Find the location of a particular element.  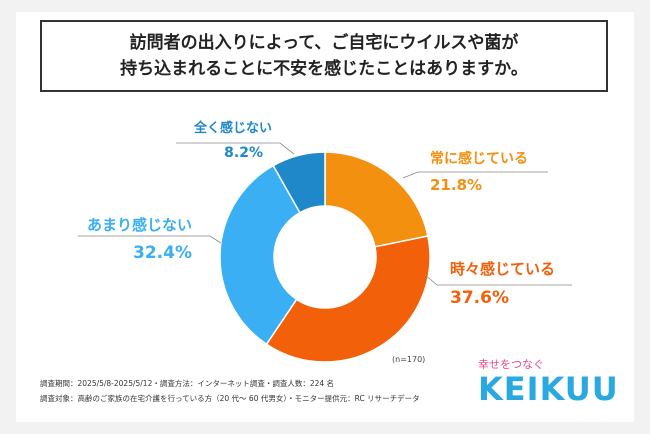

sample-size-note: (n=170) is located at coordinates (408, 359).